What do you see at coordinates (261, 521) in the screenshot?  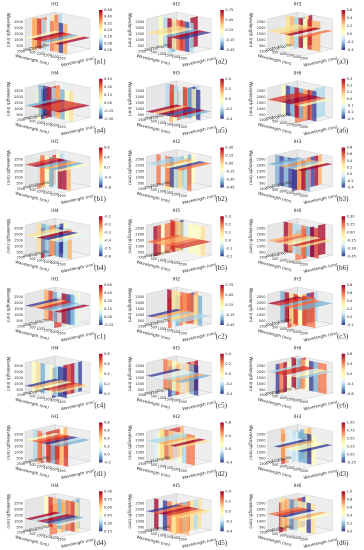 I see `z-tick-label: 1000` at bounding box center [261, 521].